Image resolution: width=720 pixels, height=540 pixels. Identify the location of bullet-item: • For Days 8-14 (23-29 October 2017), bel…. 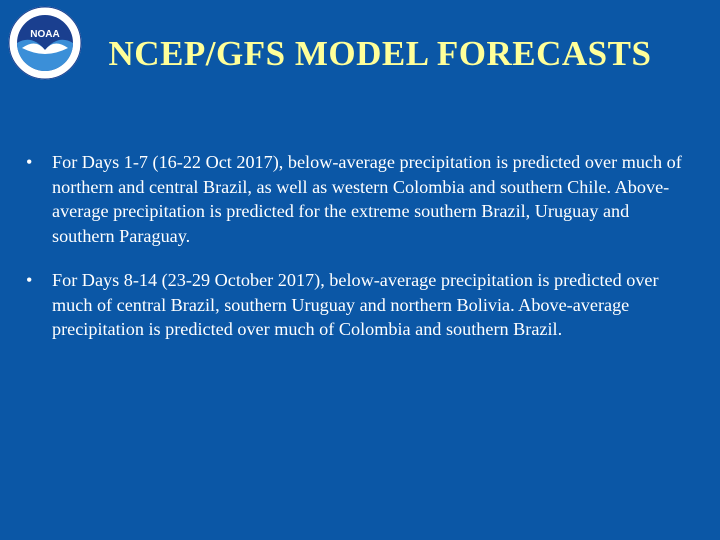
(352, 305).